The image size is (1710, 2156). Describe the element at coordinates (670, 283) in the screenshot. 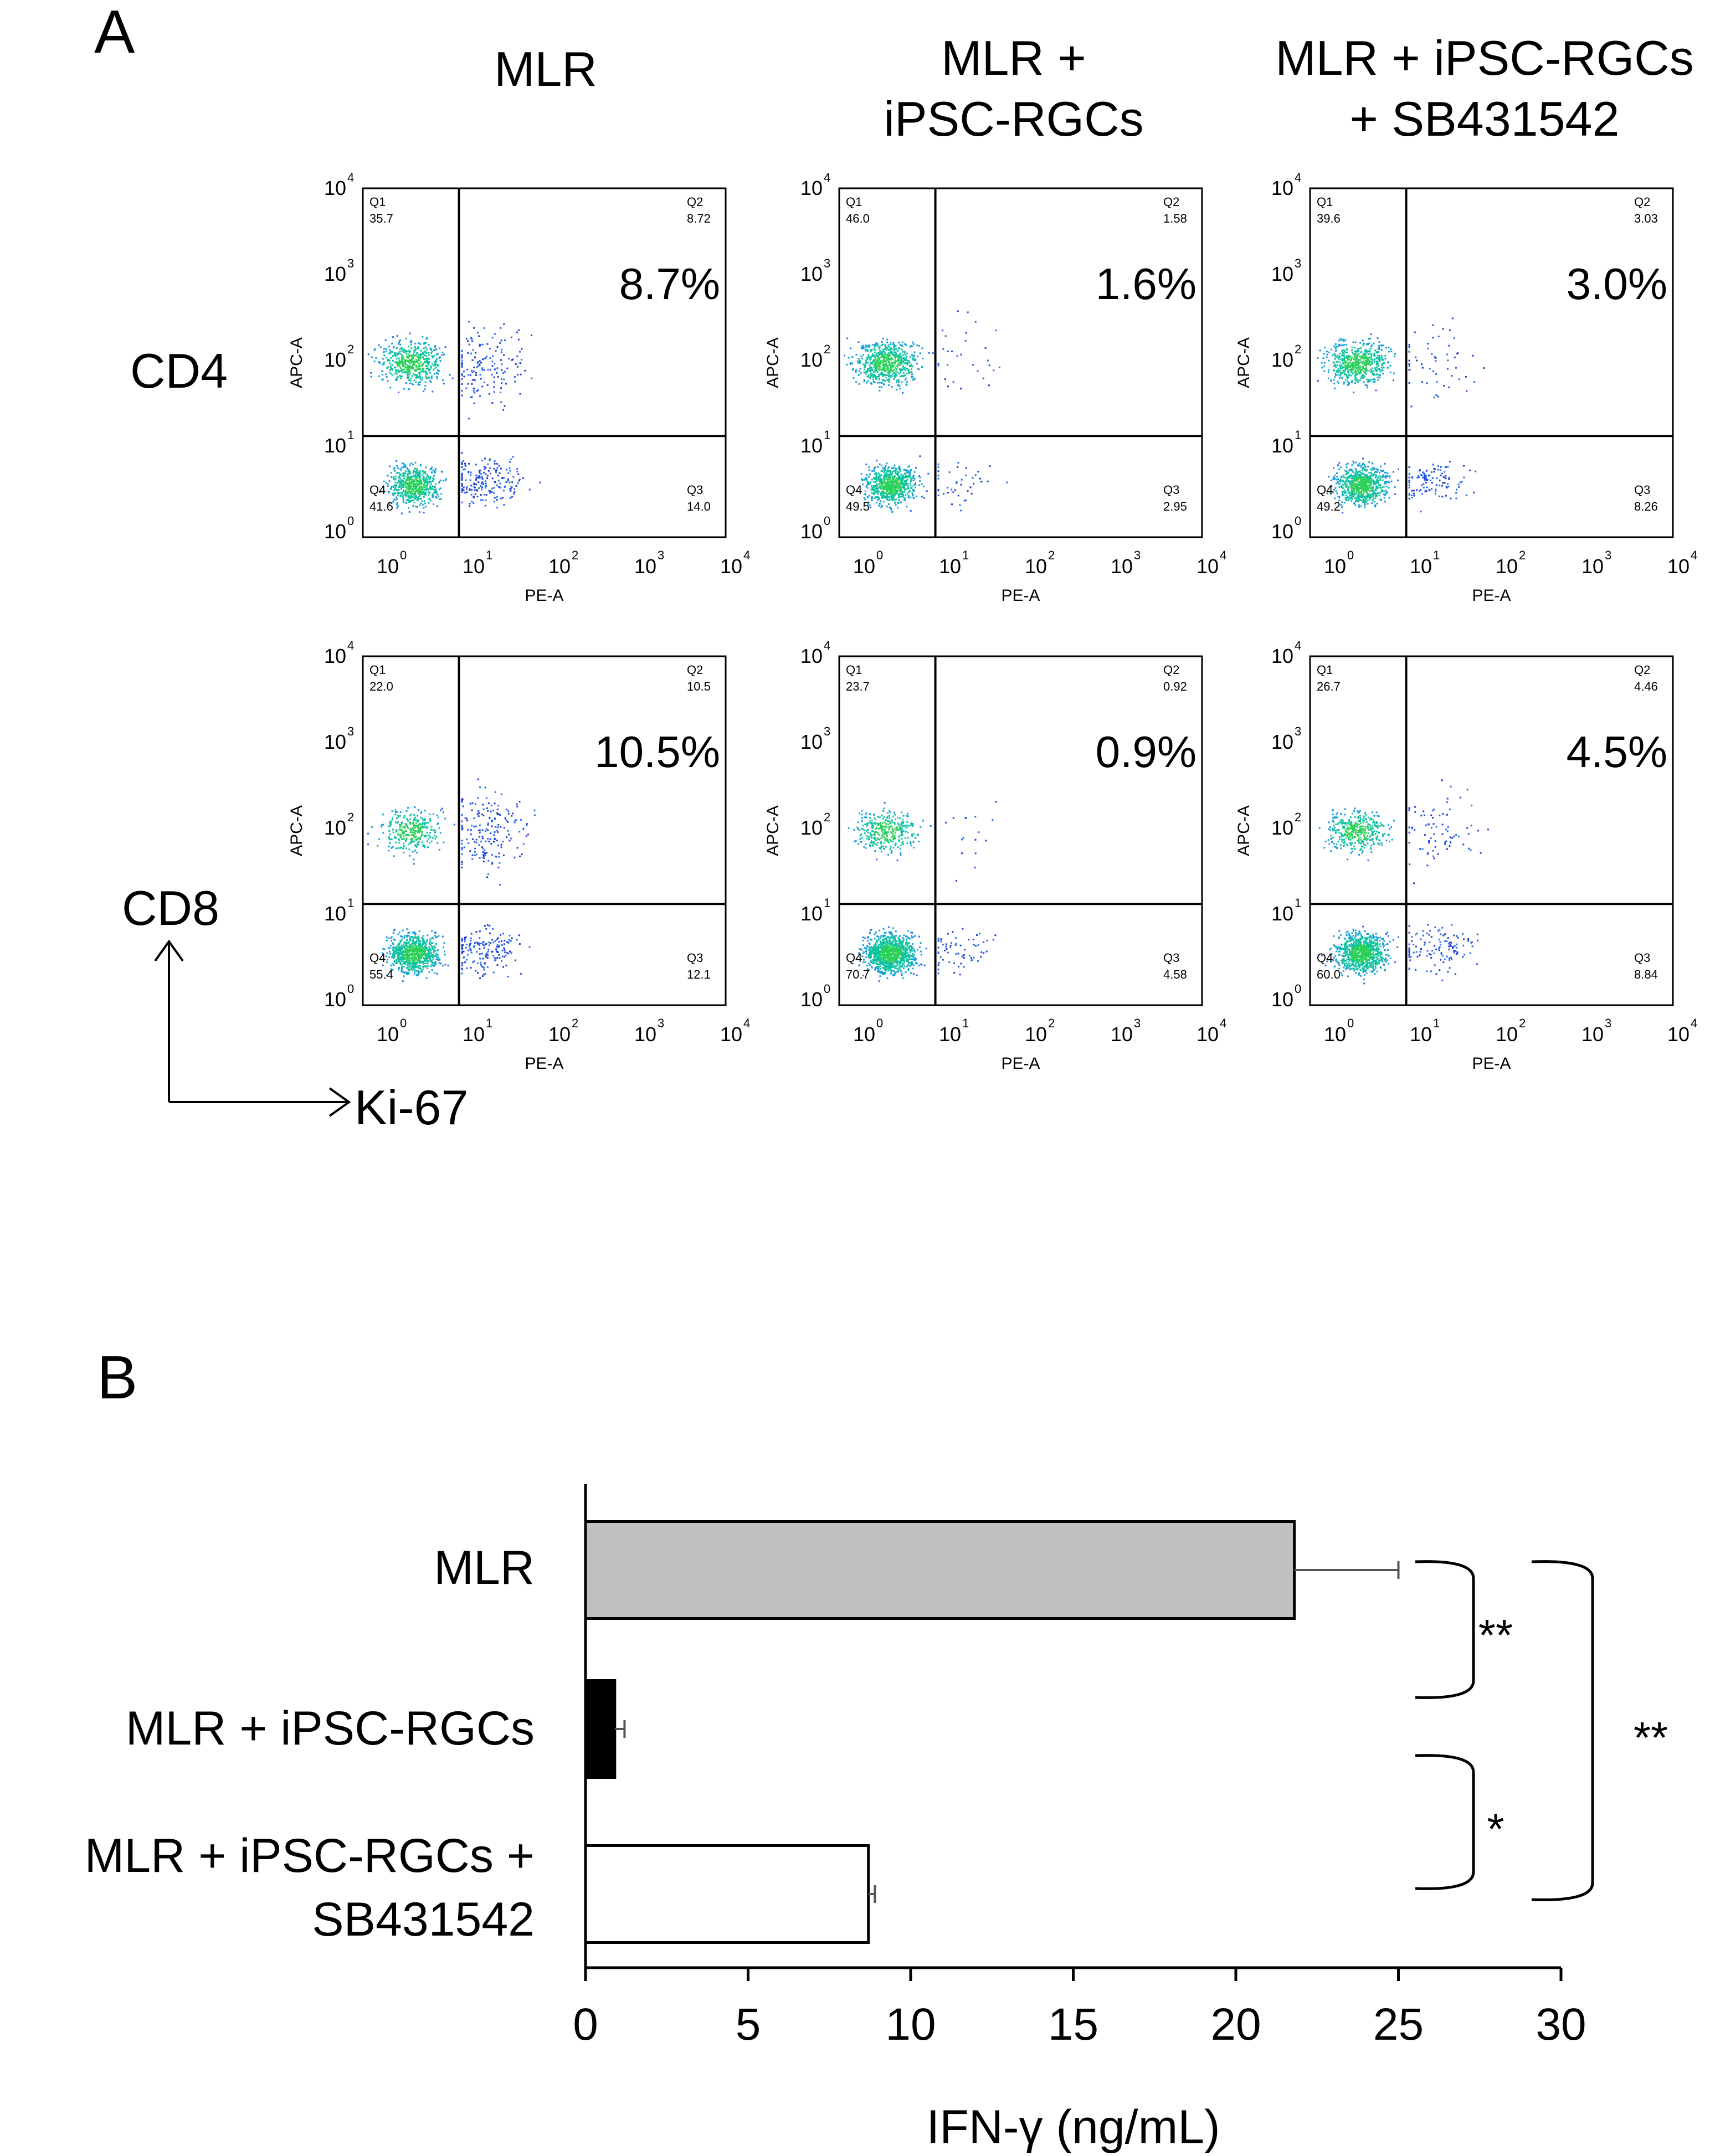

I see `highlight-percentage: 8.7%` at that location.